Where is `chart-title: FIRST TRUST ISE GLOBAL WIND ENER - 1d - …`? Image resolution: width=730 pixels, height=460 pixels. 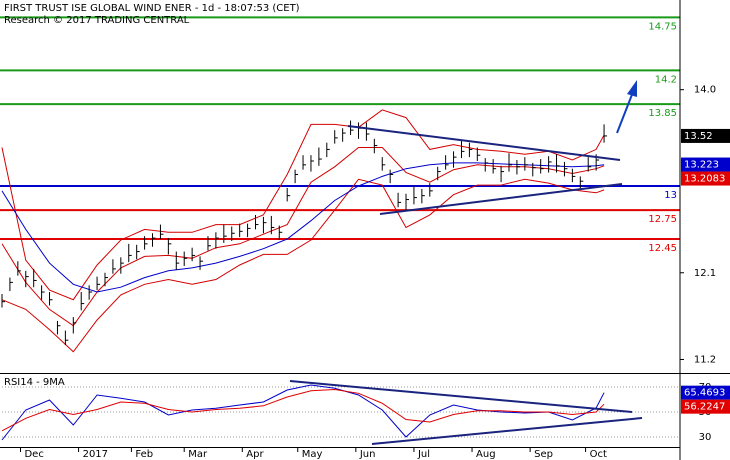 chart-title: FIRST TRUST ISE GLOBAL WIND ENER - 1d - … is located at coordinates (152, 8).